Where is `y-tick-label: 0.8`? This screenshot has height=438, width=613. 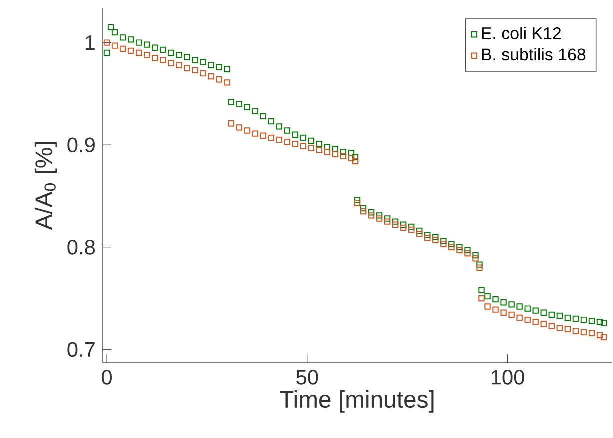 y-tick-label: 0.8 is located at coordinates (82, 247).